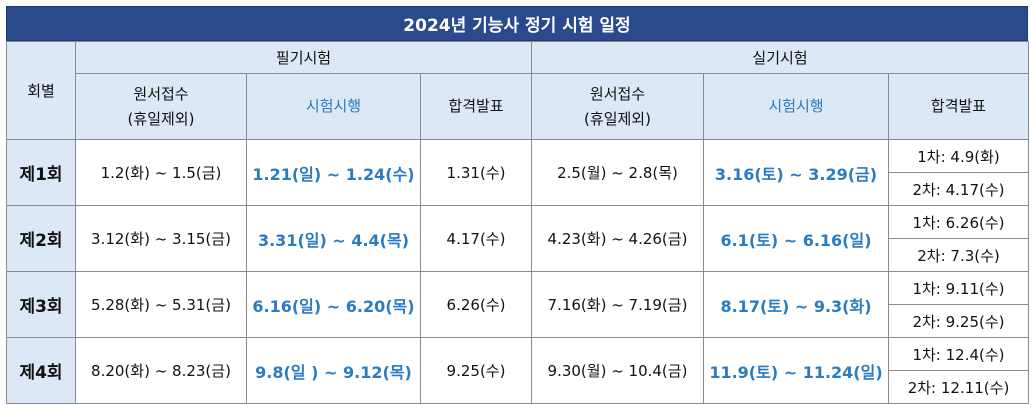 The image size is (1032, 409). Describe the element at coordinates (617, 370) in the screenshot. I see `practical-application: 9.30(월) ~ 10.4(금)` at that location.